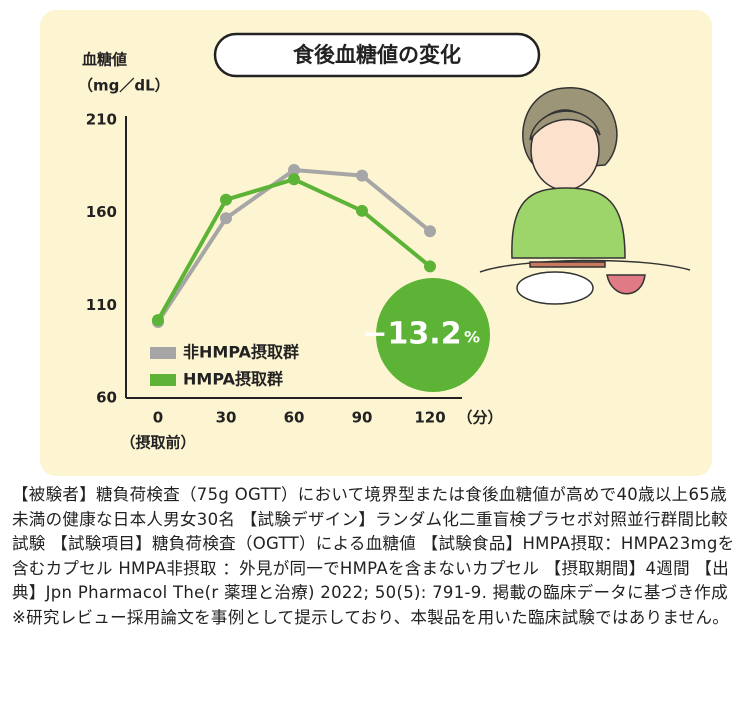 The height and width of the screenshot is (702, 751). What do you see at coordinates (101, 305) in the screenshot?
I see `y-tick-label: 110` at bounding box center [101, 305].